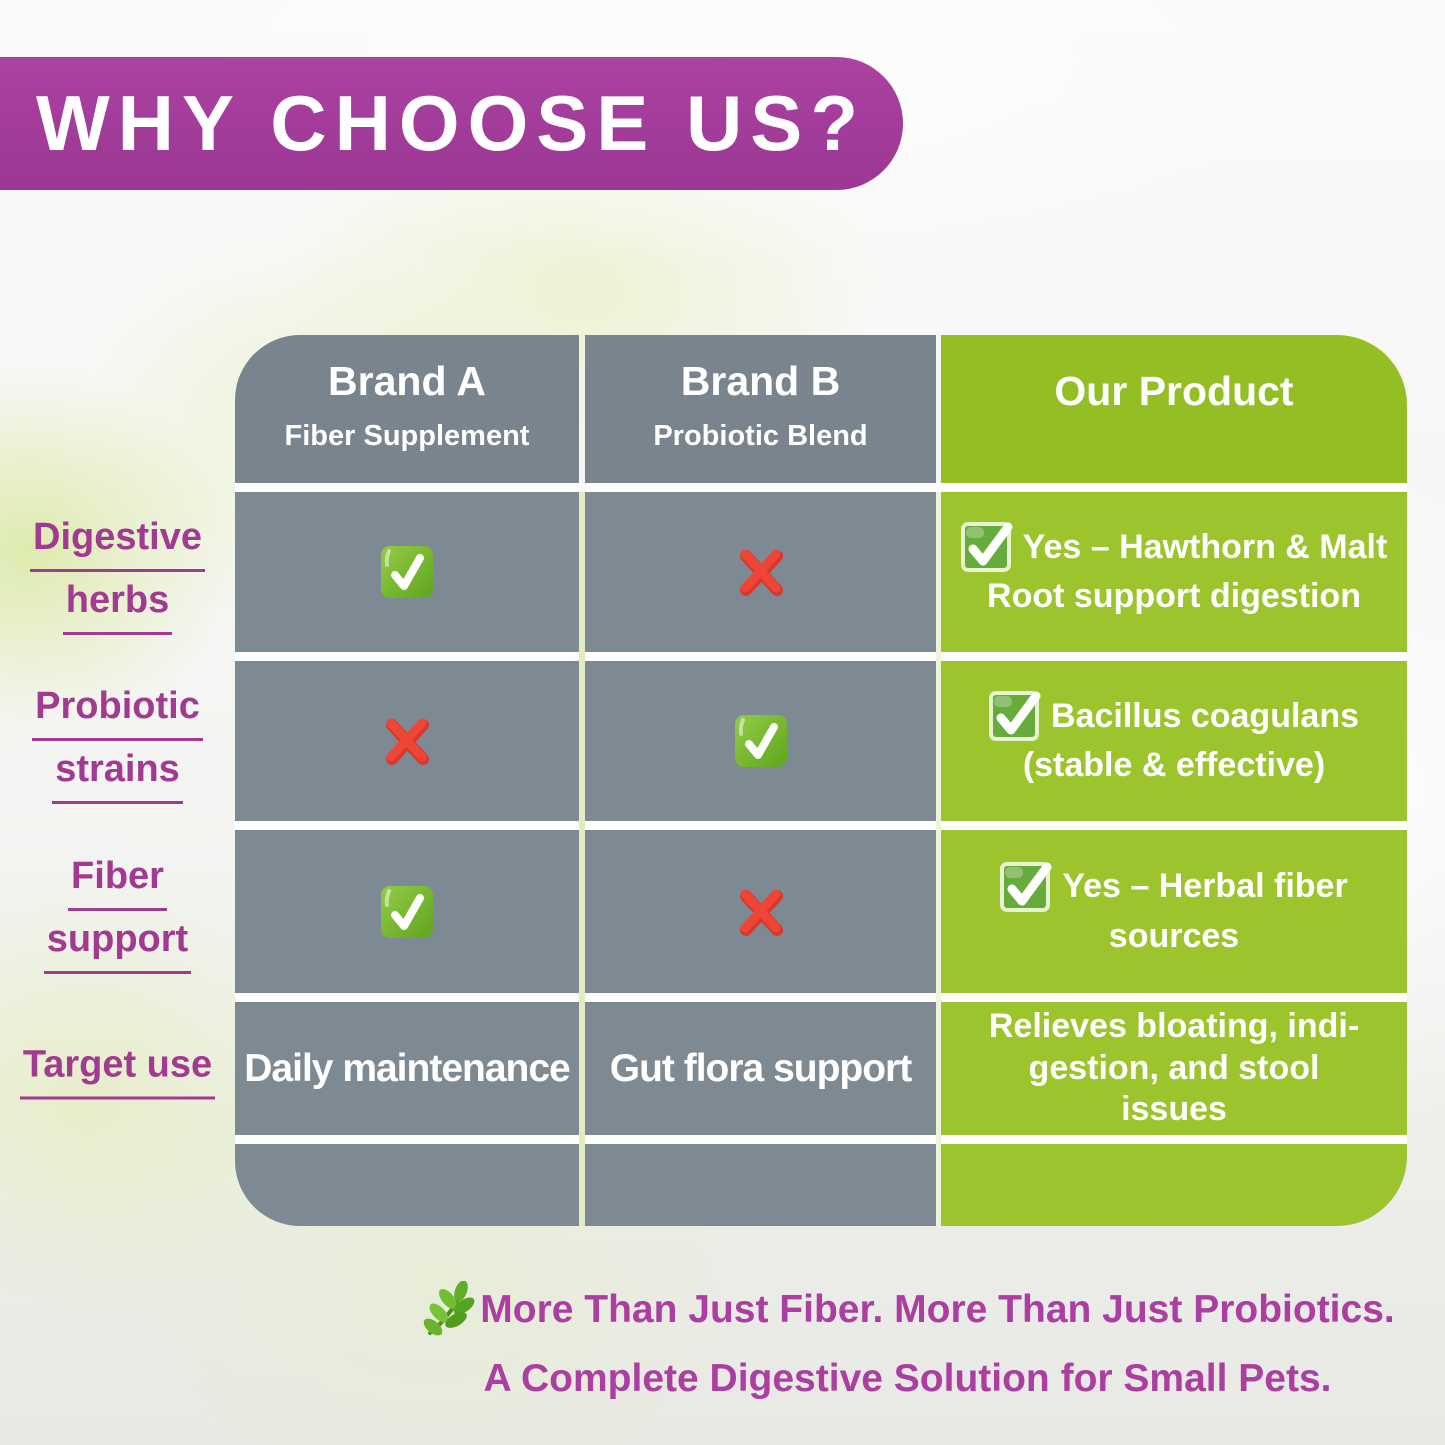 The height and width of the screenshot is (1445, 1445). Describe the element at coordinates (1174, 1109) in the screenshot. I see `cell-text: issues` at that location.